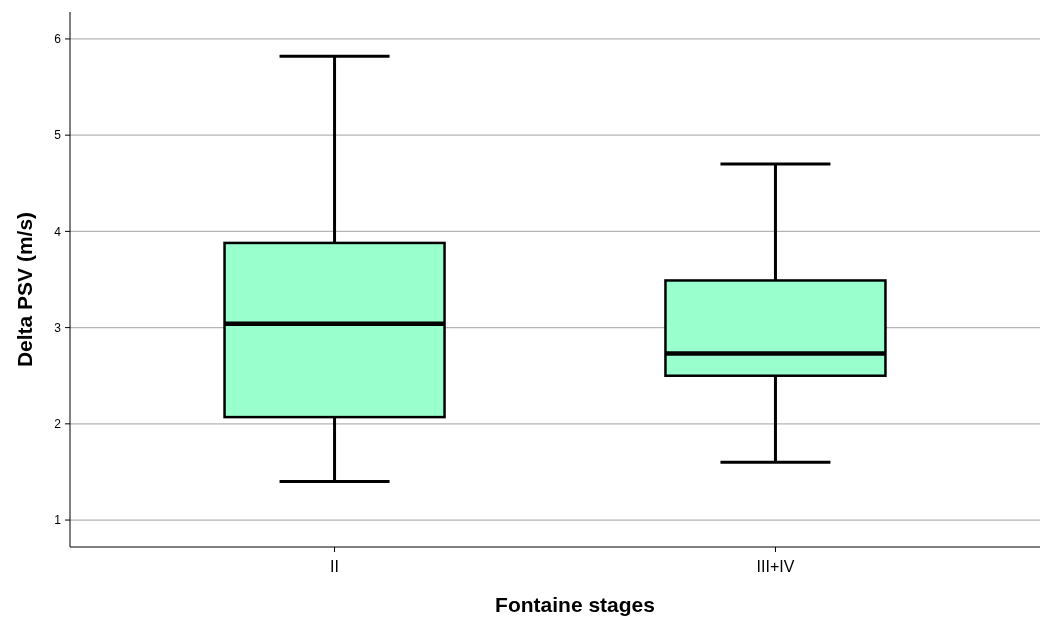 The width and height of the screenshot is (1040, 617). Describe the element at coordinates (58, 424) in the screenshot. I see `y-tick-label: 2` at that location.